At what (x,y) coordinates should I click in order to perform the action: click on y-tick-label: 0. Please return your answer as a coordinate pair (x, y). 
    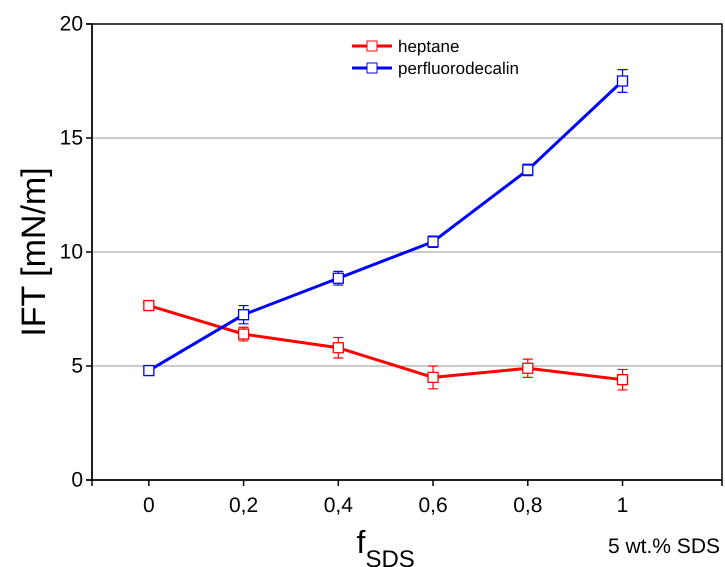
    Looking at the image, I should click on (77, 480).